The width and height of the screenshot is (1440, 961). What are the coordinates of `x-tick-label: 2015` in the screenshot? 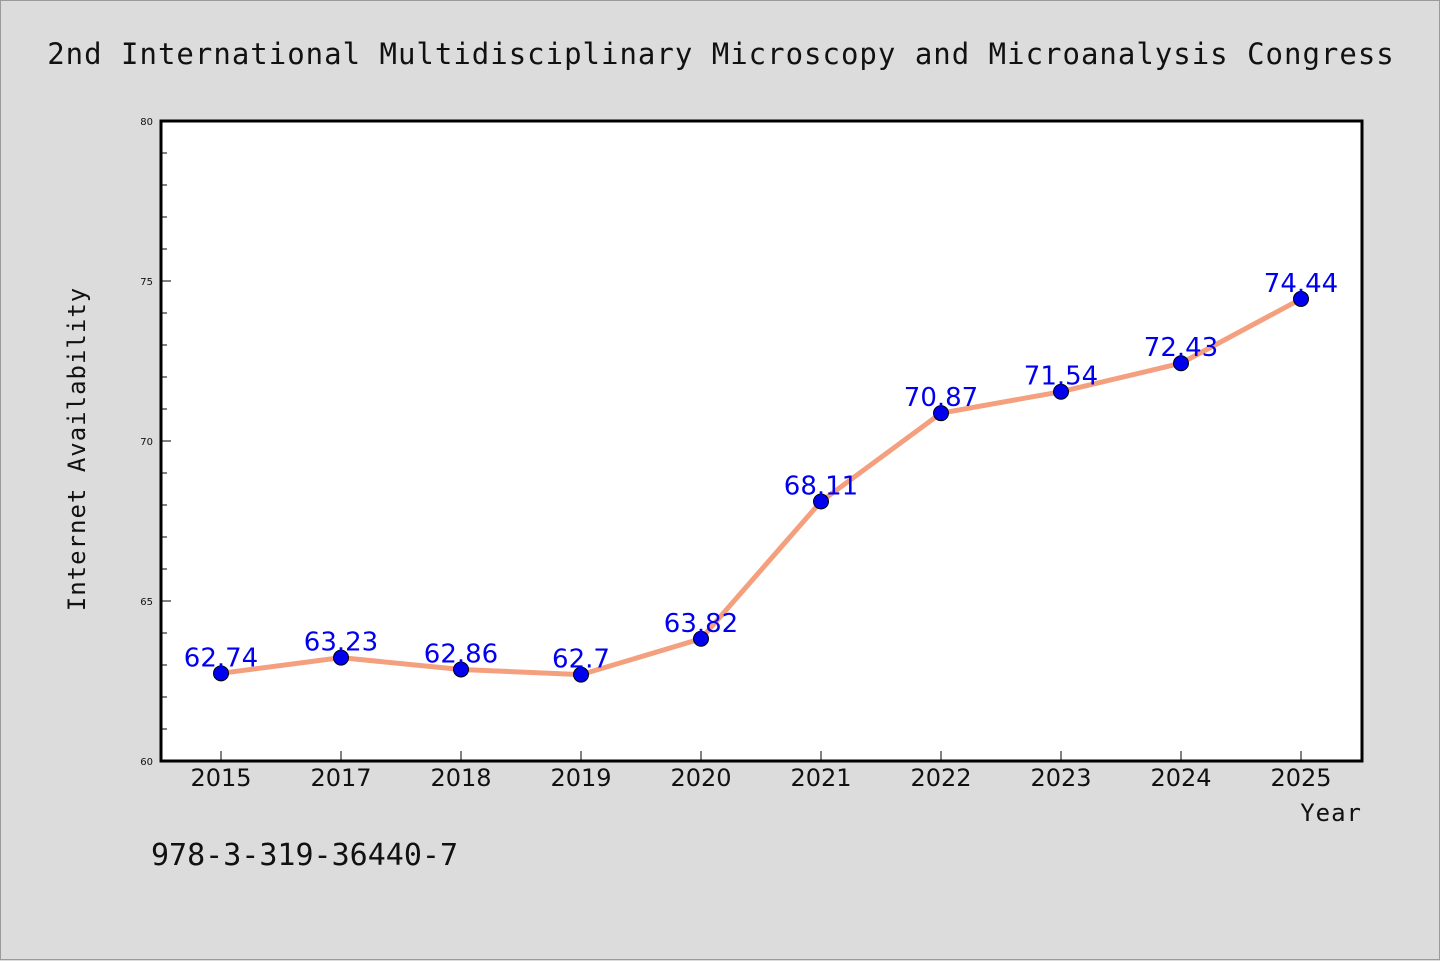 It's located at (220, 778).